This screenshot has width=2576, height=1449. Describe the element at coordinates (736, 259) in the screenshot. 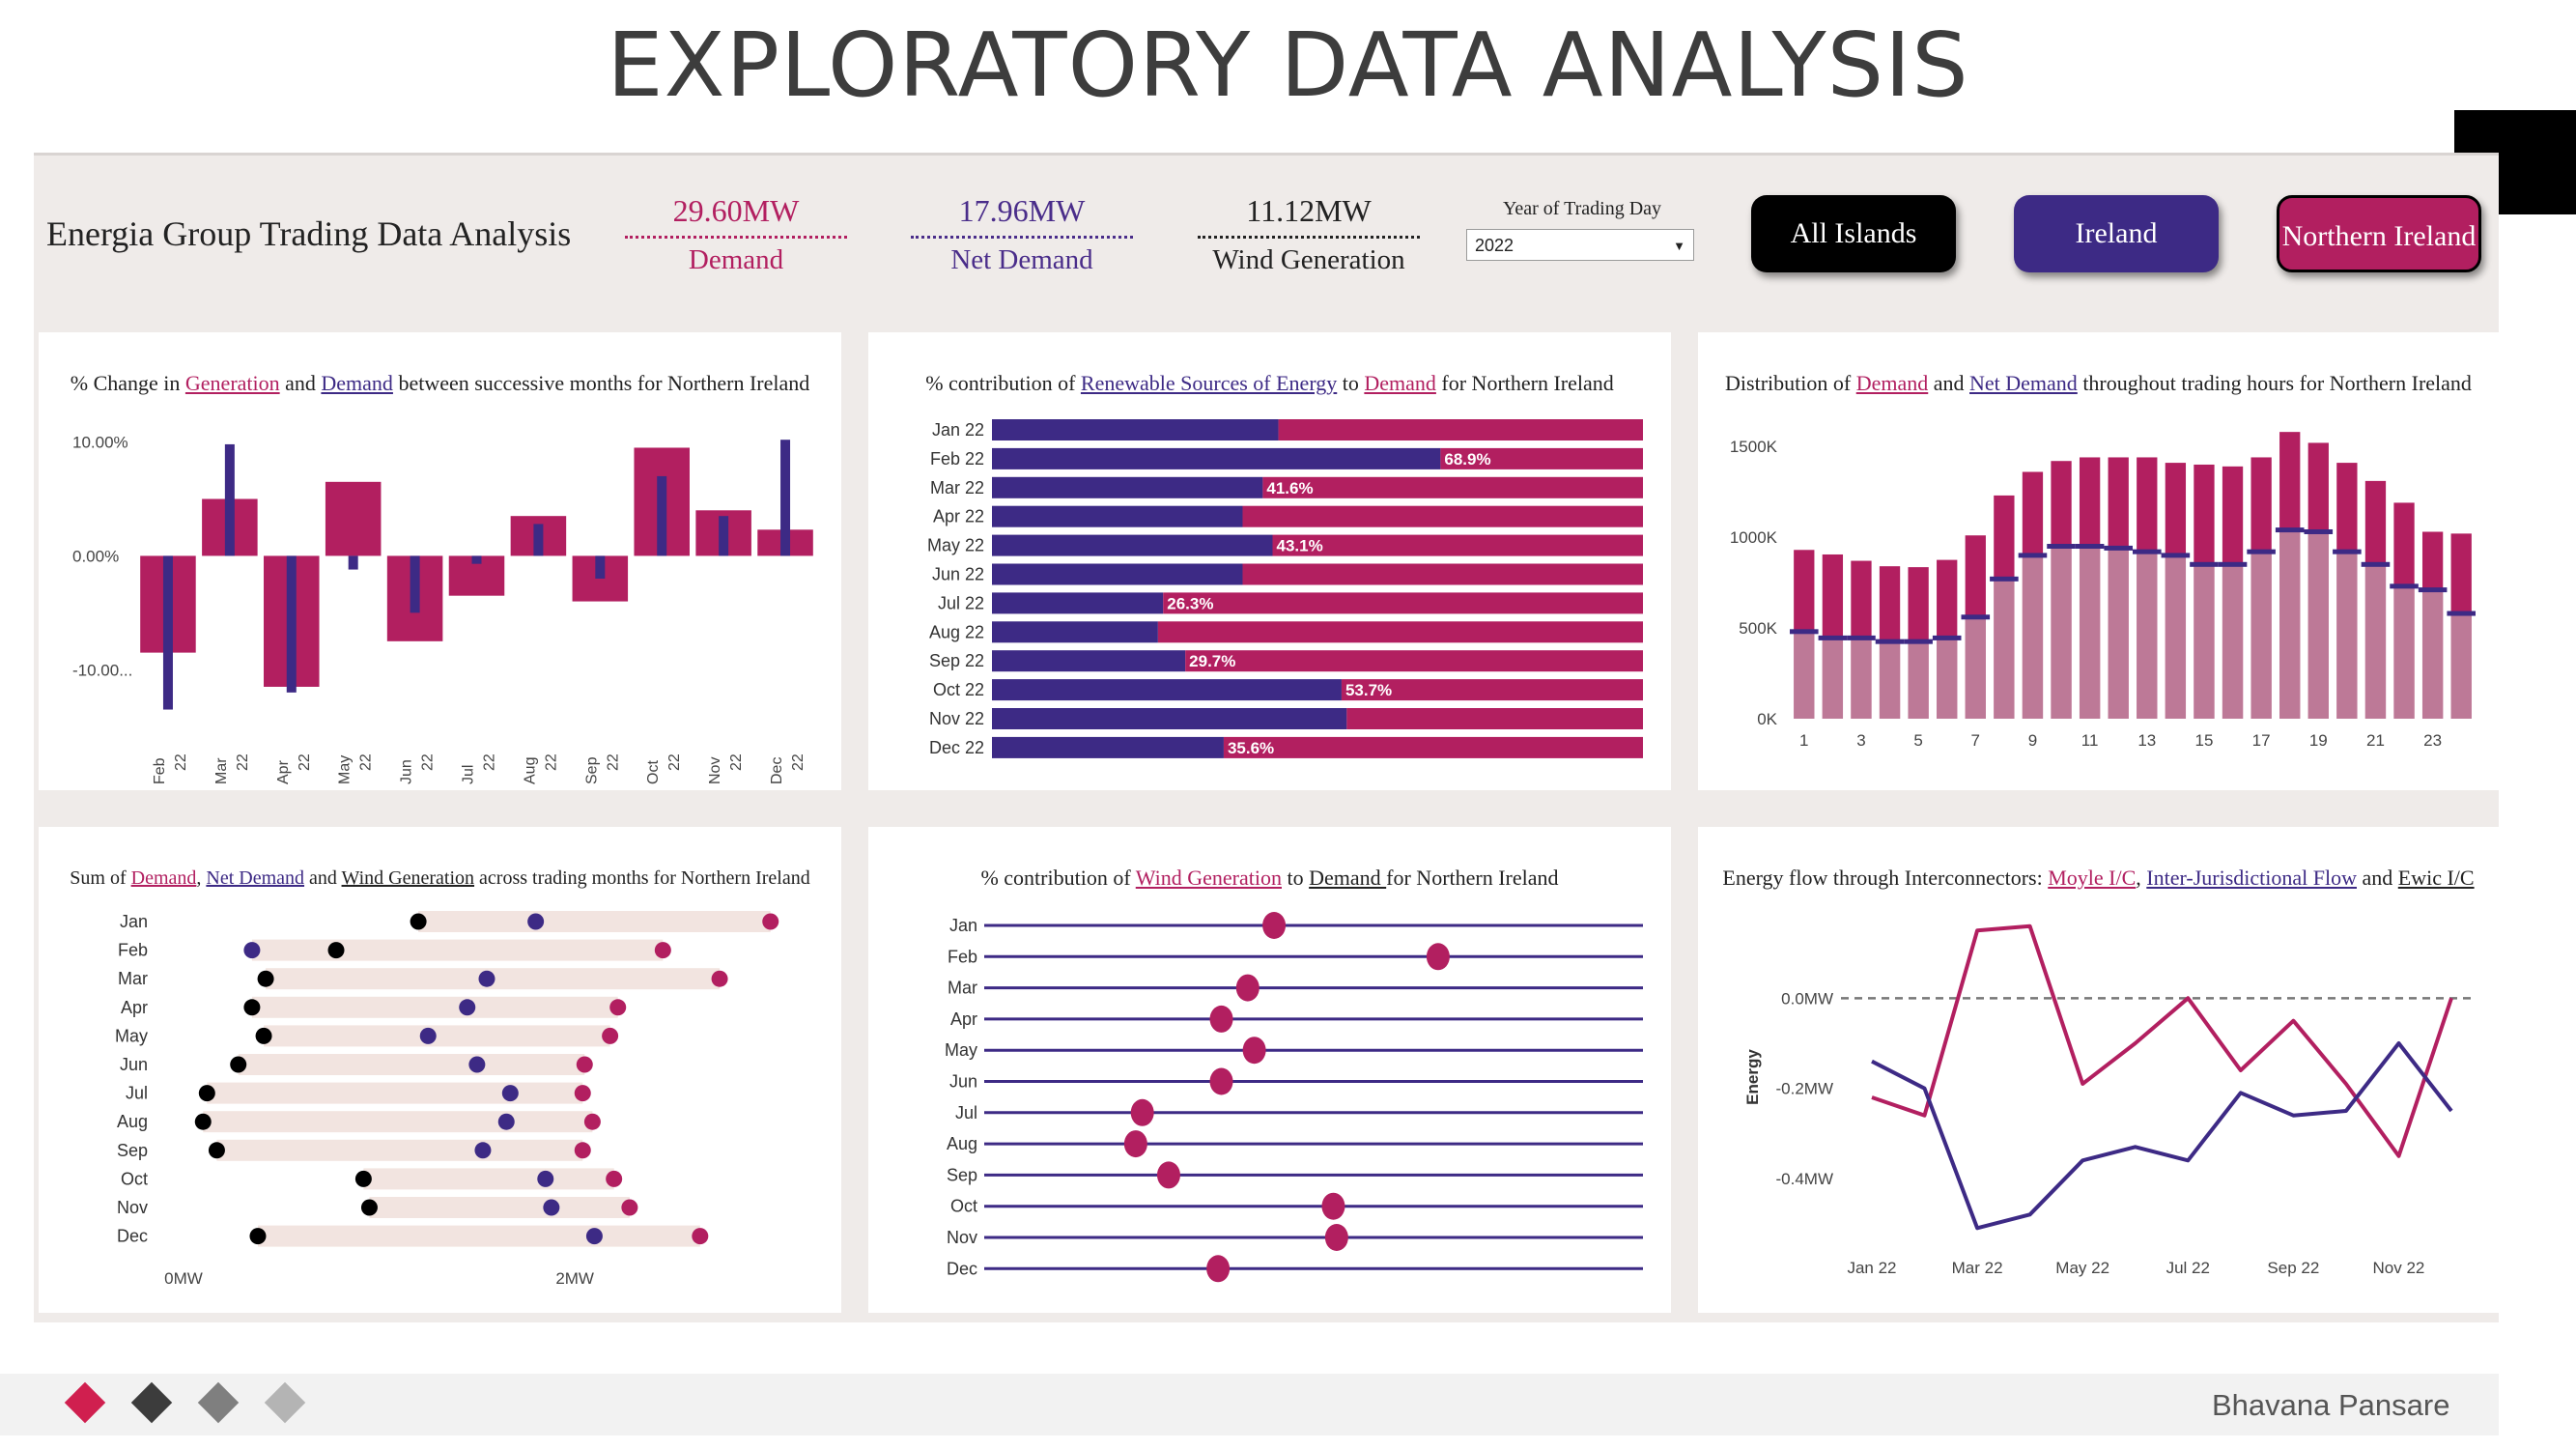

I see `kpi-demand-label: Demand` at that location.